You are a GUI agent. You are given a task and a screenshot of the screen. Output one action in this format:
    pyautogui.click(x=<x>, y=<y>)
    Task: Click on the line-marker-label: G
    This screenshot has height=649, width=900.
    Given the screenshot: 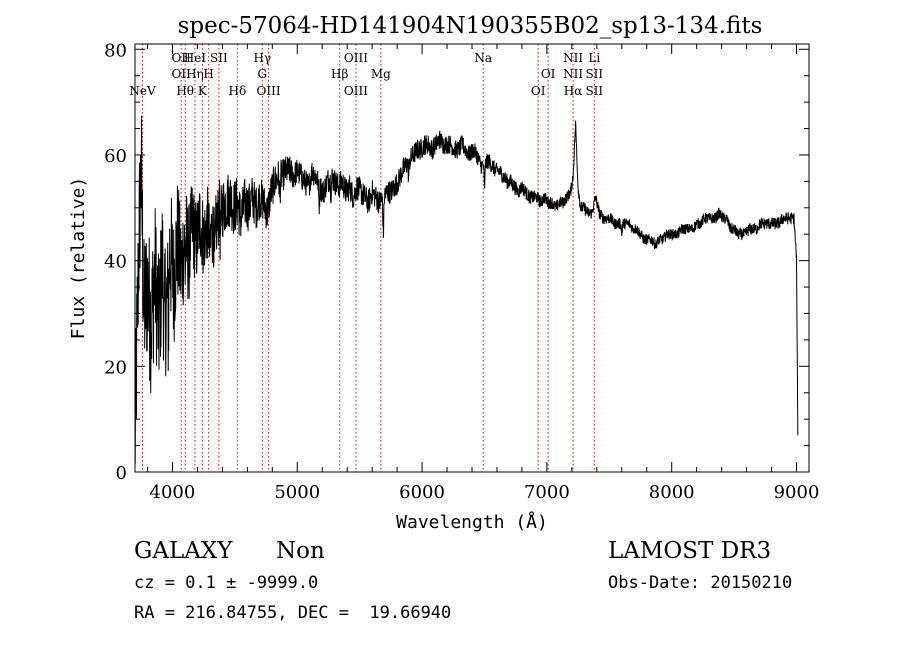 What is the action you would take?
    pyautogui.click(x=263, y=74)
    